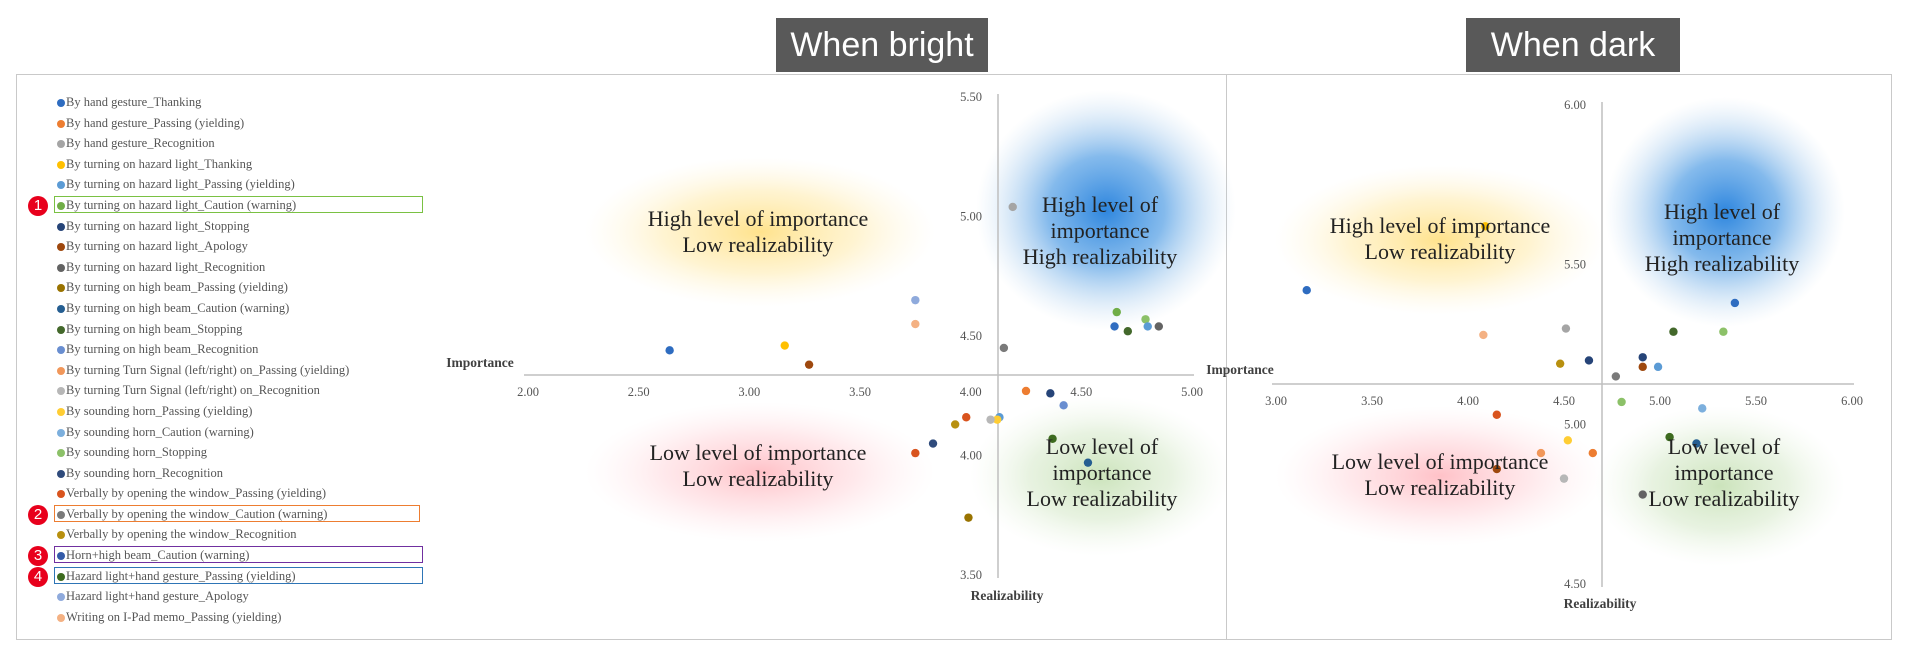 The height and width of the screenshot is (659, 1906). Describe the element at coordinates (159, 410) in the screenshot. I see `legend-label: By sounding horn_Passing (yielding)` at that location.